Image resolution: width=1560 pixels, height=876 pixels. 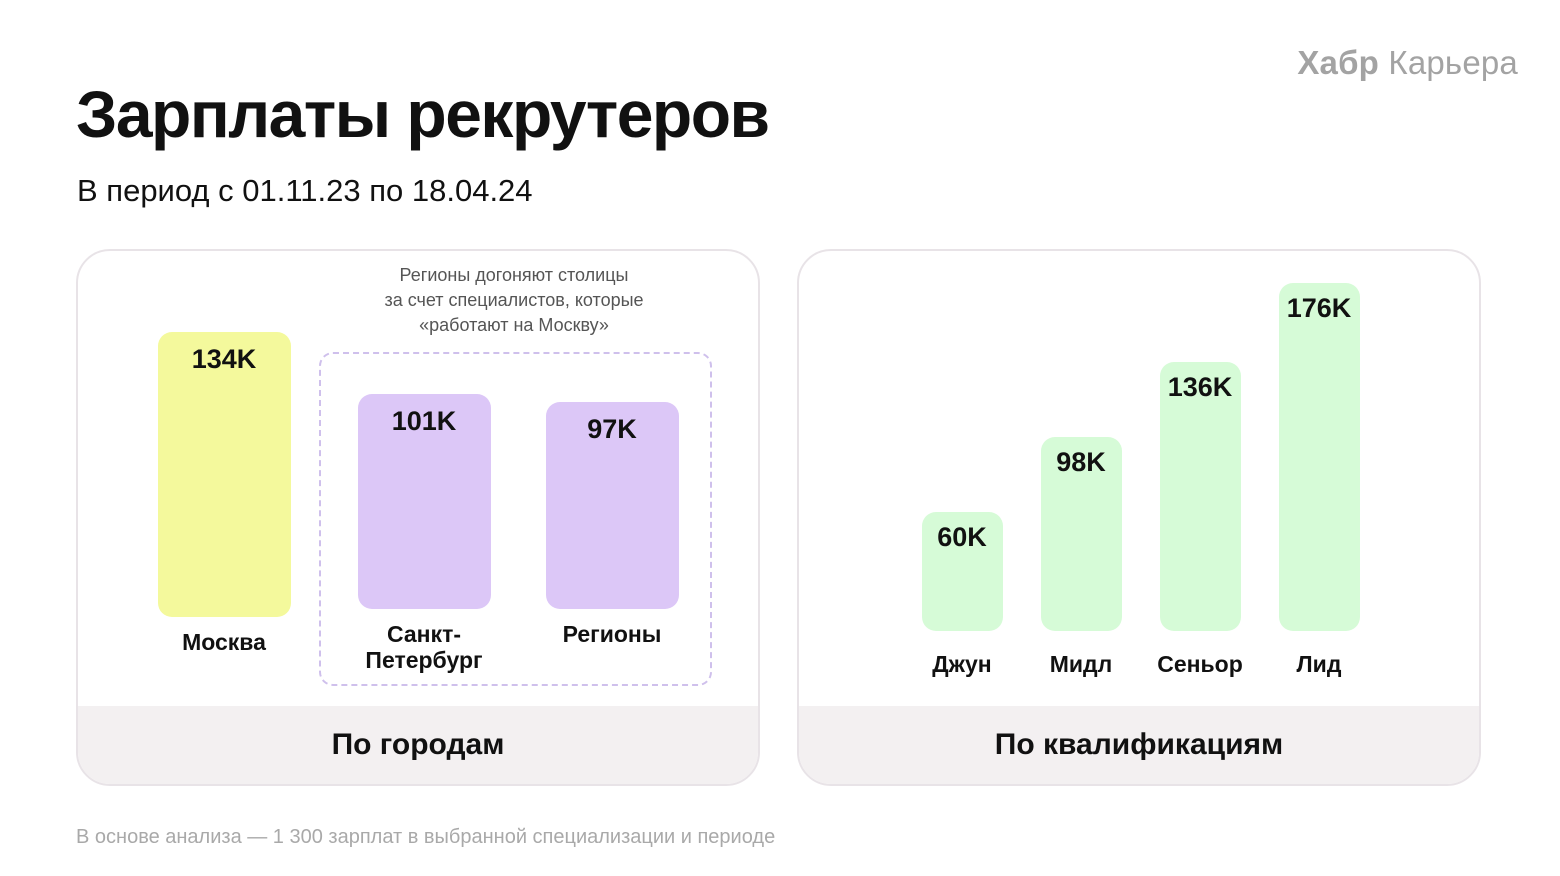 I want to click on brand-light: Карьера, so click(x=1453, y=62).